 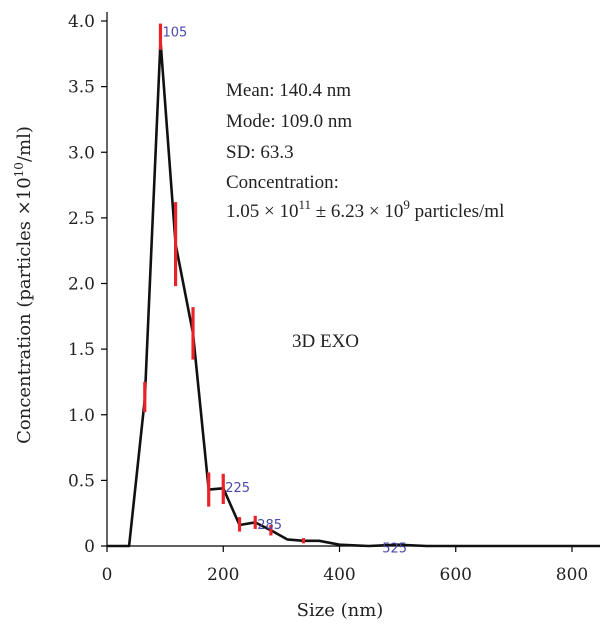 I want to click on y-tick-label-2: 1.0, so click(x=81, y=416).